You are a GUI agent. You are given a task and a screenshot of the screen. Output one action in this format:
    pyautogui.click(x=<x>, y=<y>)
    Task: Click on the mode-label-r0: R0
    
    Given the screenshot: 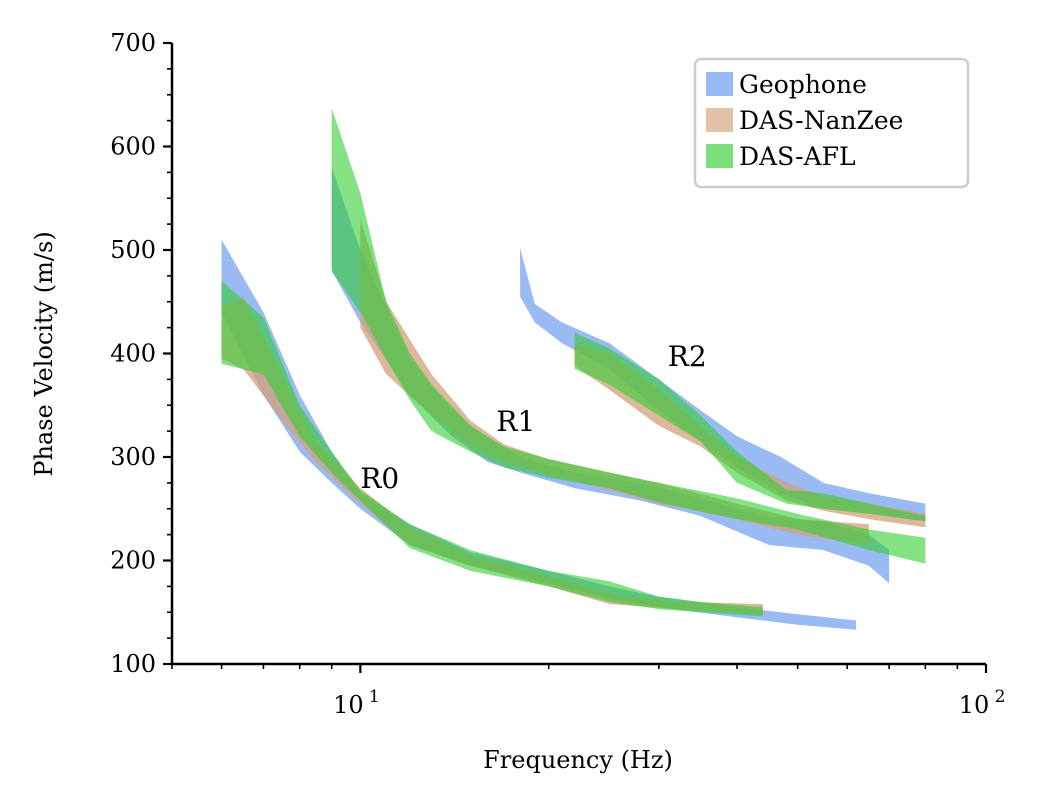 What is the action you would take?
    pyautogui.click(x=379, y=478)
    